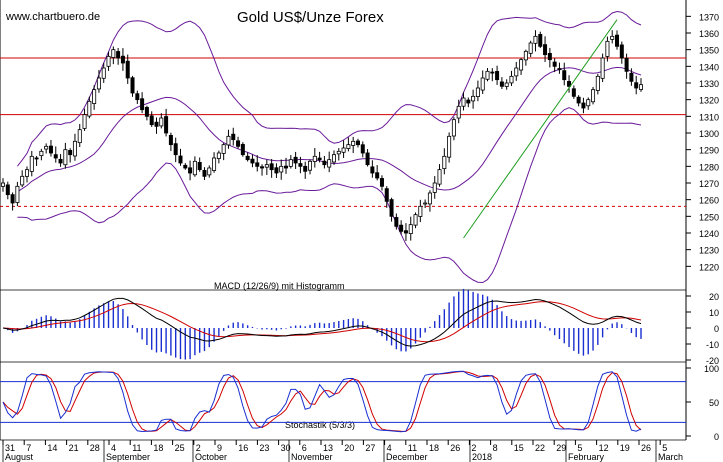 This screenshot has height=462, width=723. I want to click on xtick-label: 19, so click(625, 448).